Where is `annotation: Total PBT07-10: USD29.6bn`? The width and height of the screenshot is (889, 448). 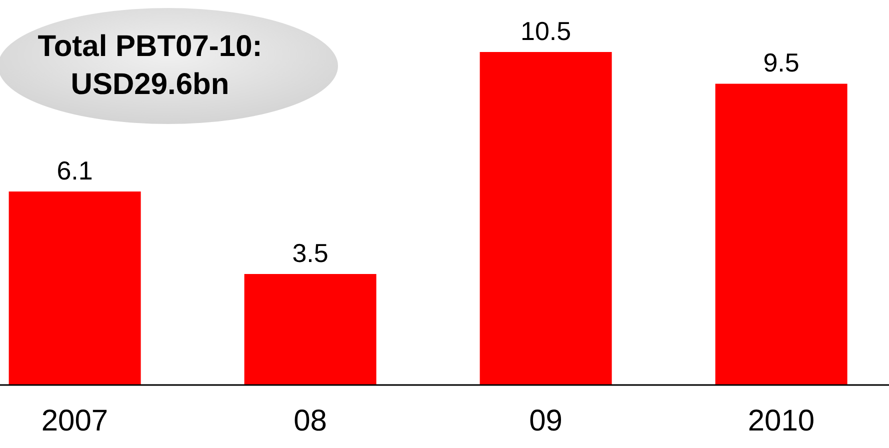
annotation: Total PBT07-10: USD29.6bn is located at coordinates (150, 65).